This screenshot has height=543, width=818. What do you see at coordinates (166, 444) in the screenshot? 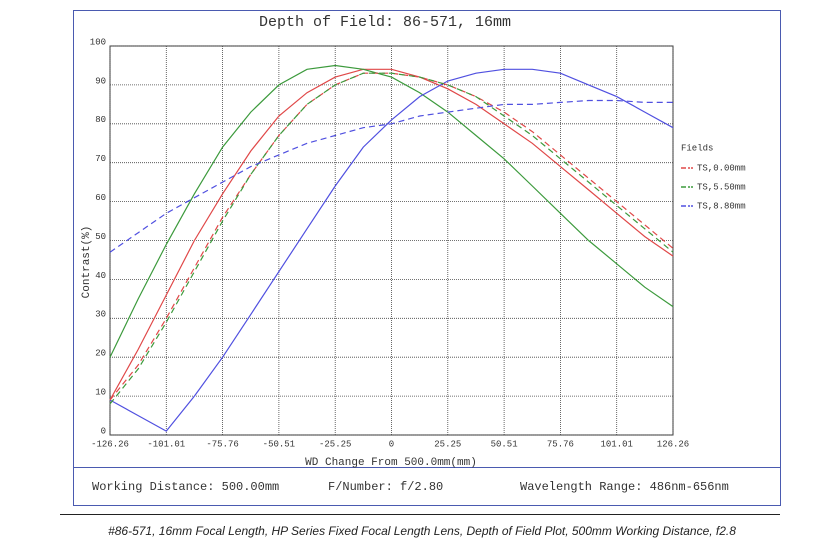
I see `x-tick-label: -101.01` at bounding box center [166, 444].